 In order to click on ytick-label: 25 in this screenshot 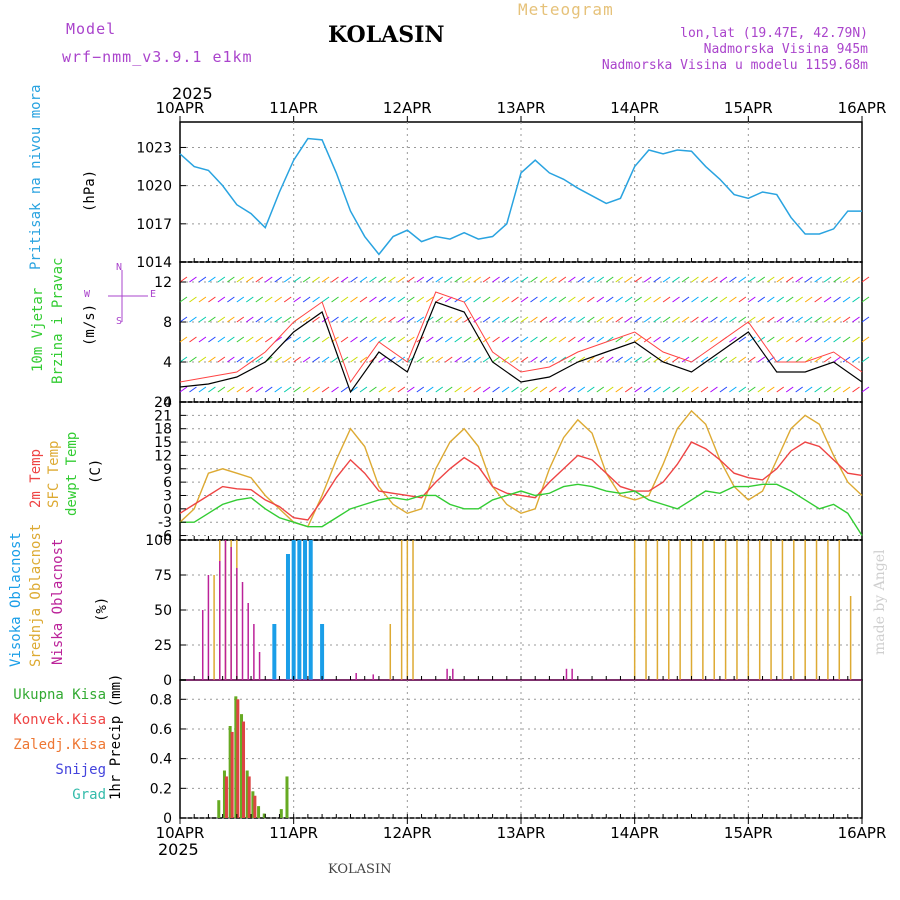, I will do `click(163, 646)`.